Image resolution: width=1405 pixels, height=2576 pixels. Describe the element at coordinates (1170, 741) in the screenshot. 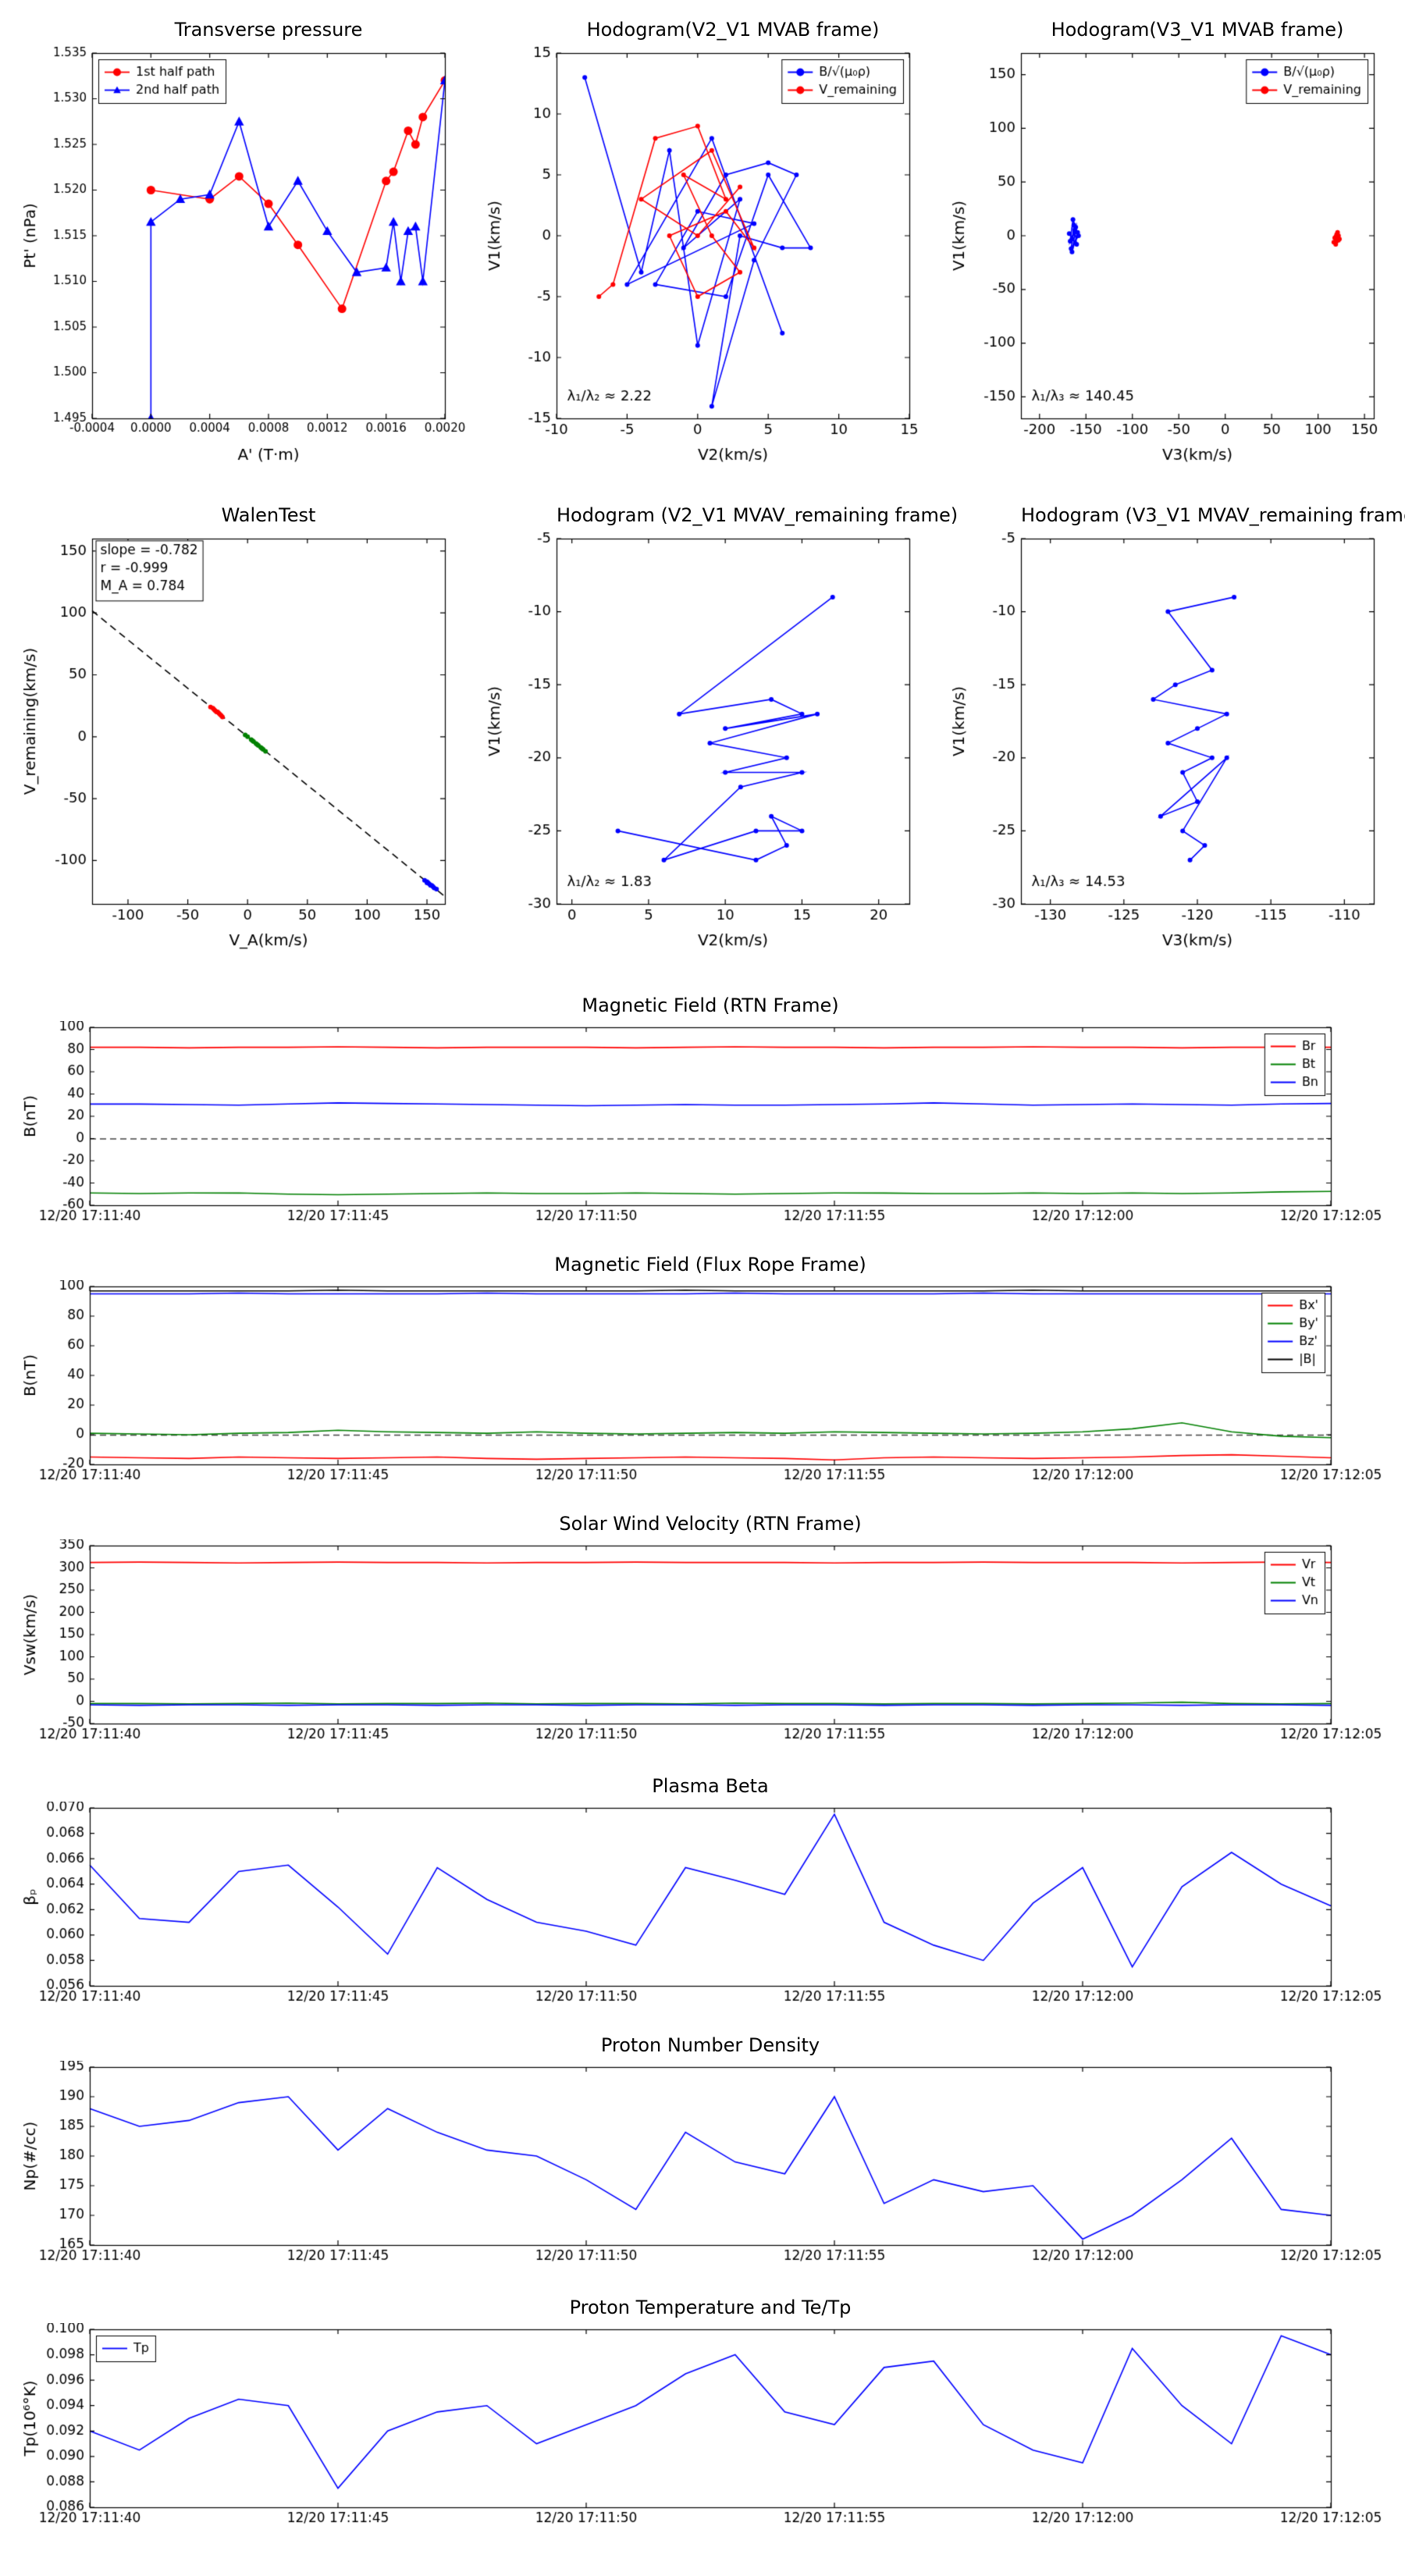

I see `hodogram-v3v1-mvav-plot` at that location.